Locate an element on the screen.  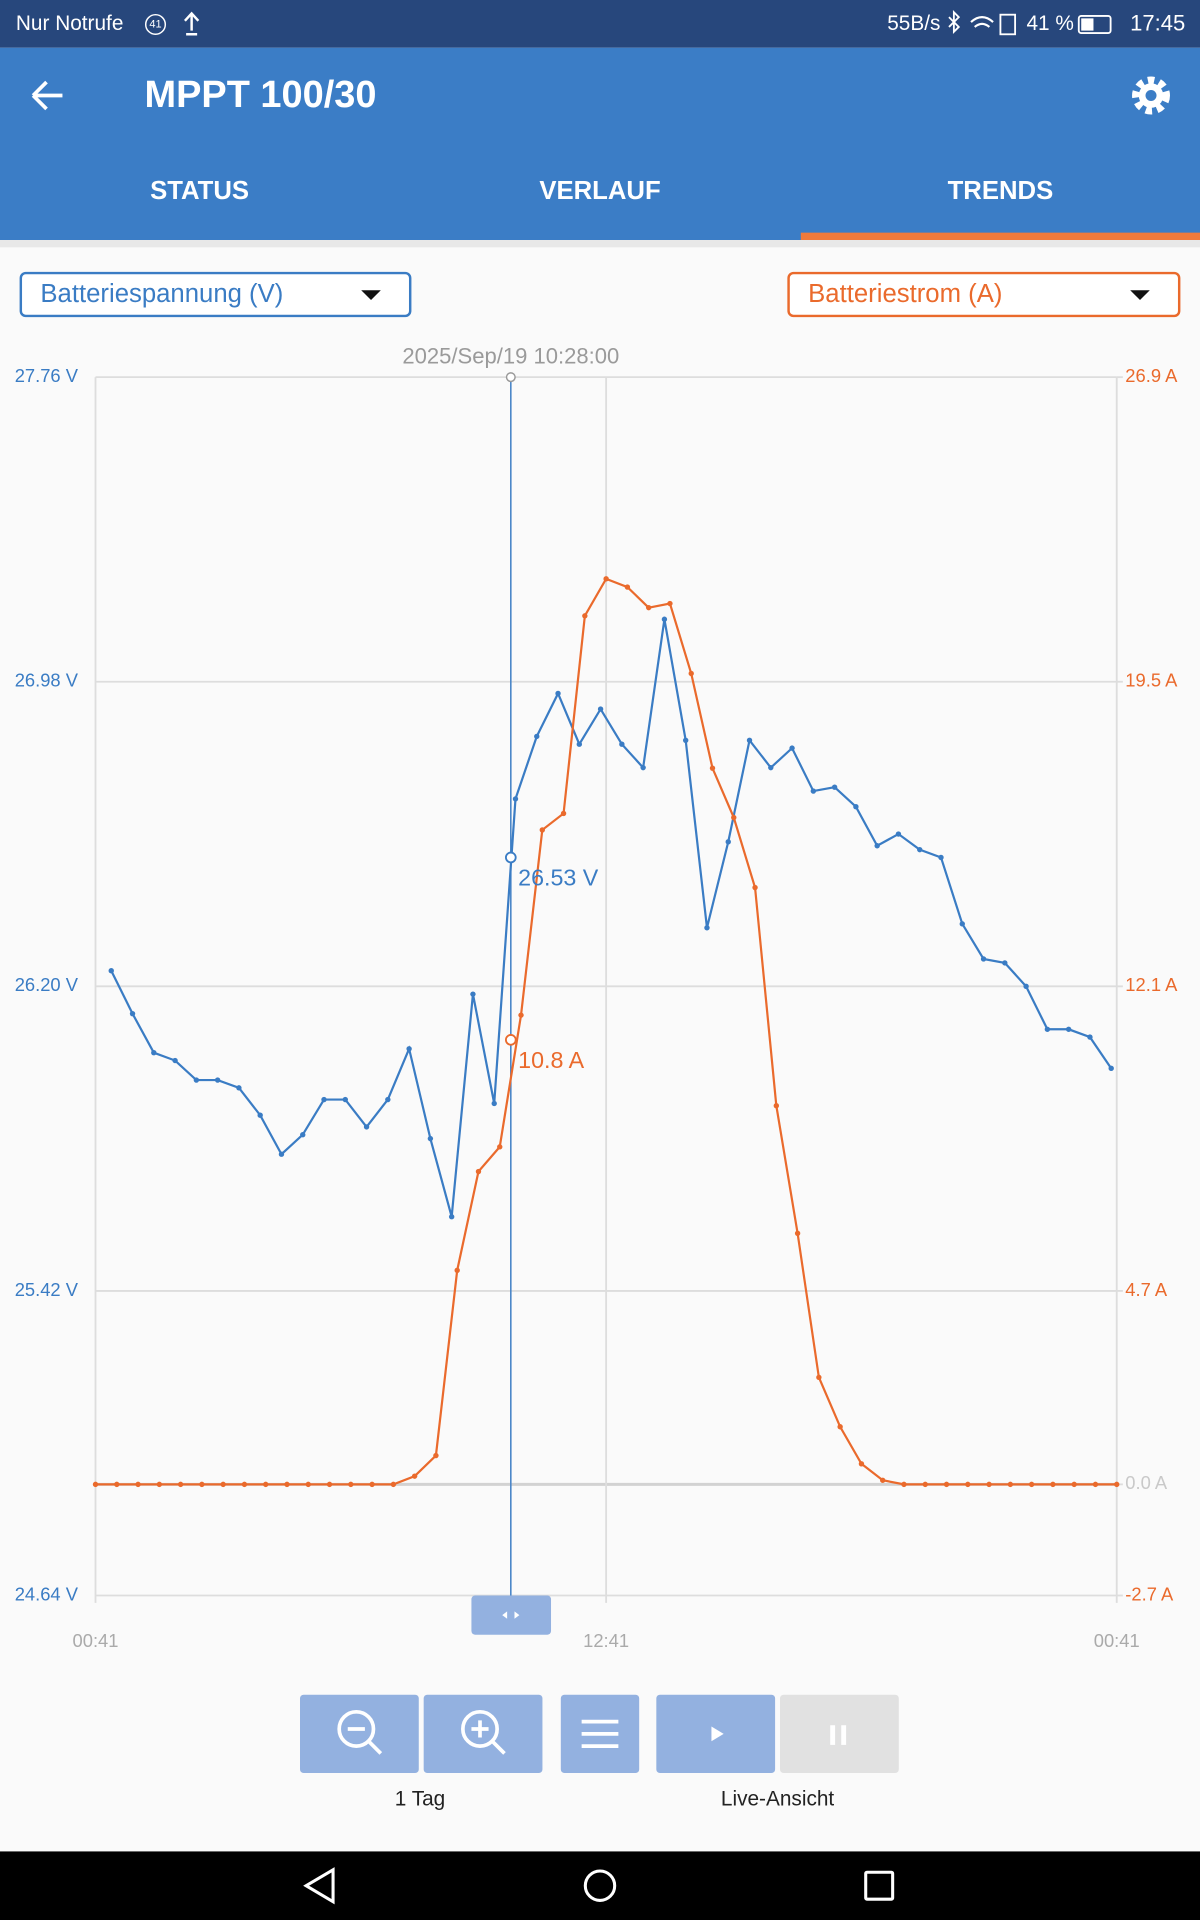
play-button is located at coordinates (716, 1734).